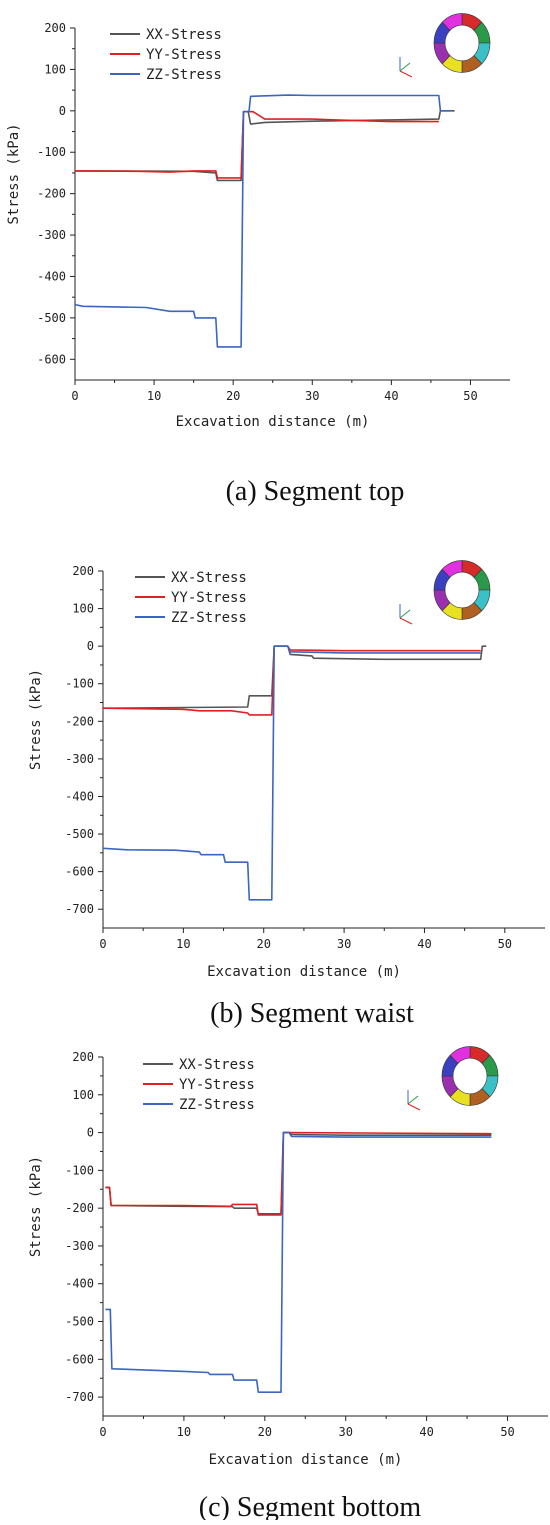 The height and width of the screenshot is (1525, 550). Describe the element at coordinates (310, 1506) in the screenshot. I see `figure-caption: (c) Segment bottom` at that location.